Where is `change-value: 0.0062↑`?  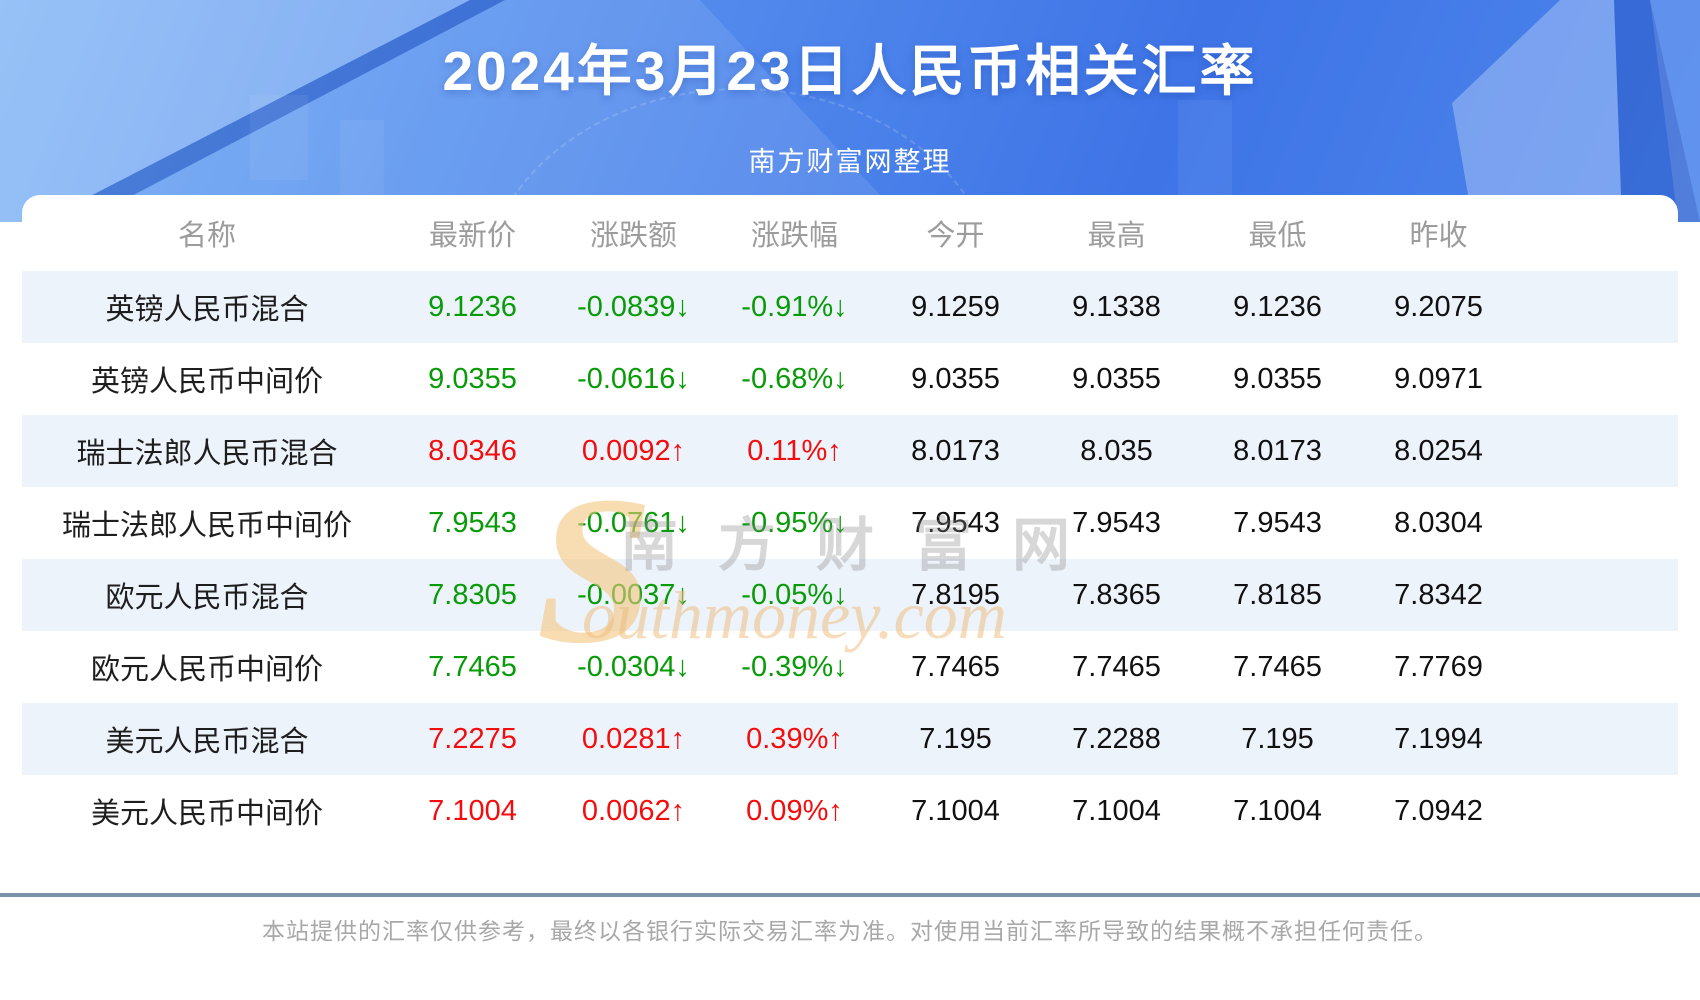 change-value: 0.0062↑ is located at coordinates (633, 810).